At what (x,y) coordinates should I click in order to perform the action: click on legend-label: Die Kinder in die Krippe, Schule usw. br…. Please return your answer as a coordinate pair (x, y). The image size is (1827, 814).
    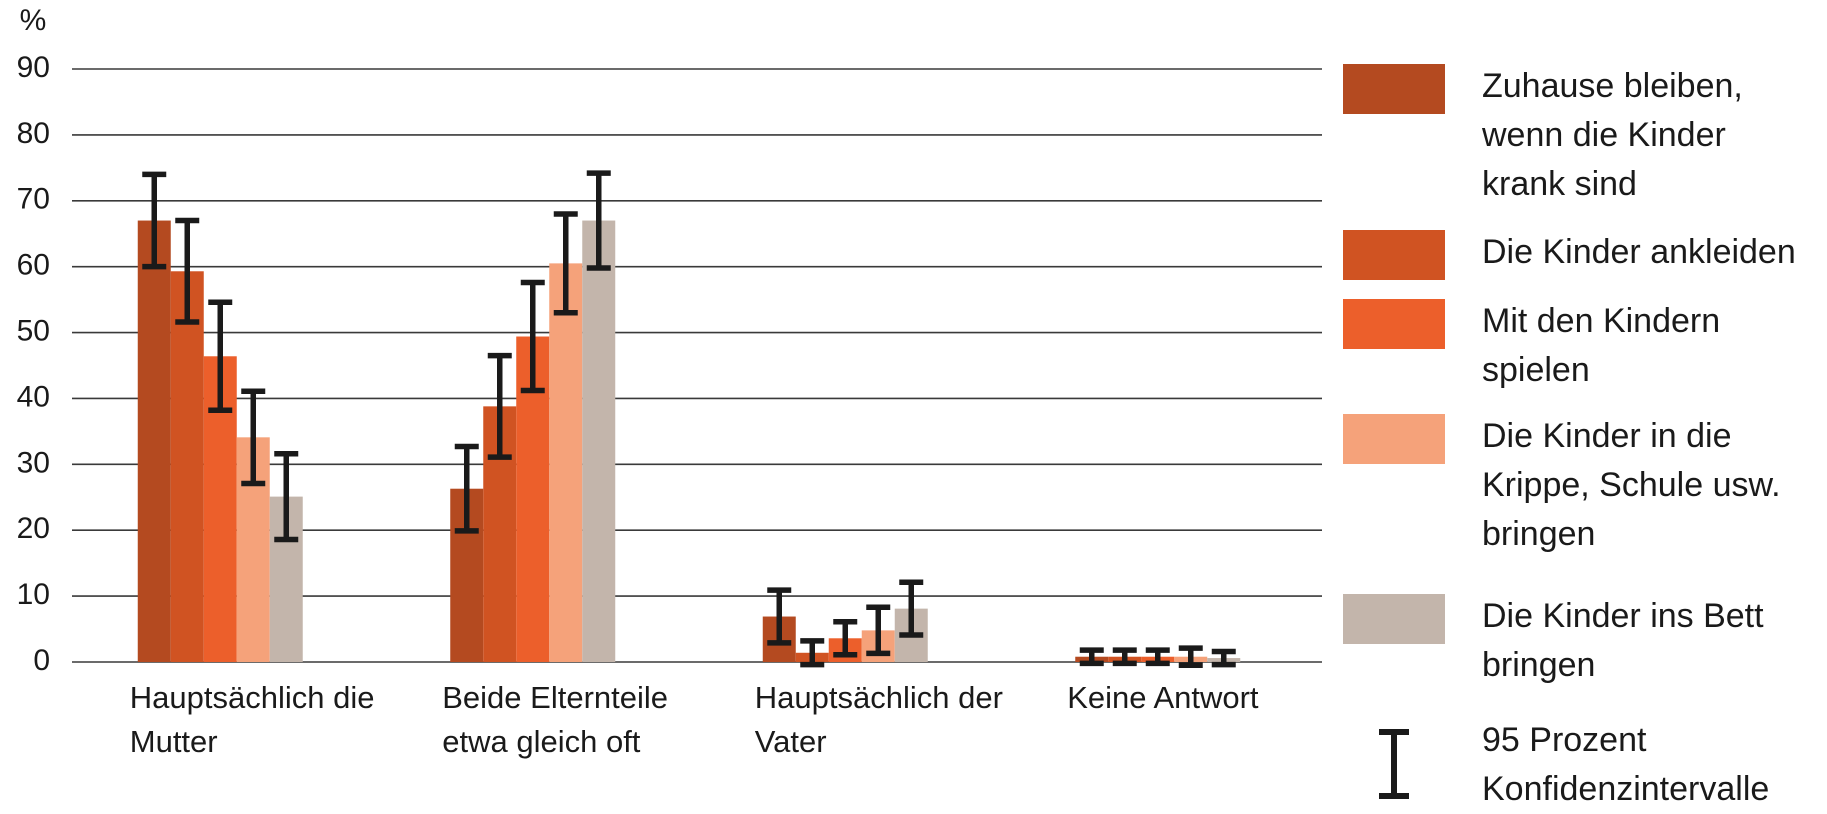
    Looking at the image, I should click on (1631, 485).